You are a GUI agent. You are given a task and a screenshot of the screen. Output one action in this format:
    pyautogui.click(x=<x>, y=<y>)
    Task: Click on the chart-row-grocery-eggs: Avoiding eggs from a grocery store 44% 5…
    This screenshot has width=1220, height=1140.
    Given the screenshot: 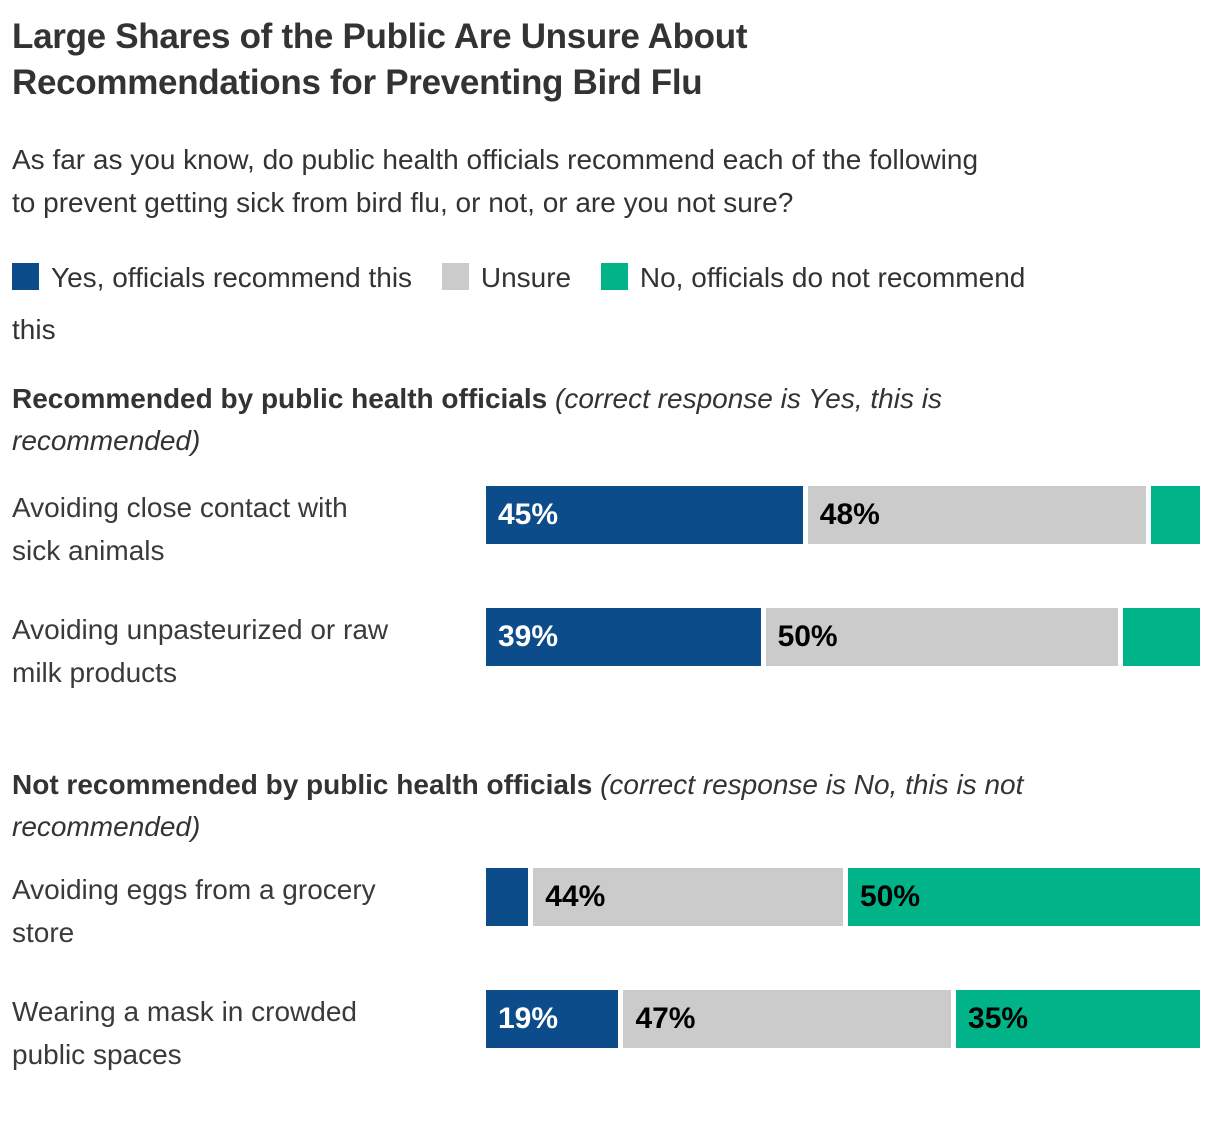 What is the action you would take?
    pyautogui.click(x=606, y=911)
    